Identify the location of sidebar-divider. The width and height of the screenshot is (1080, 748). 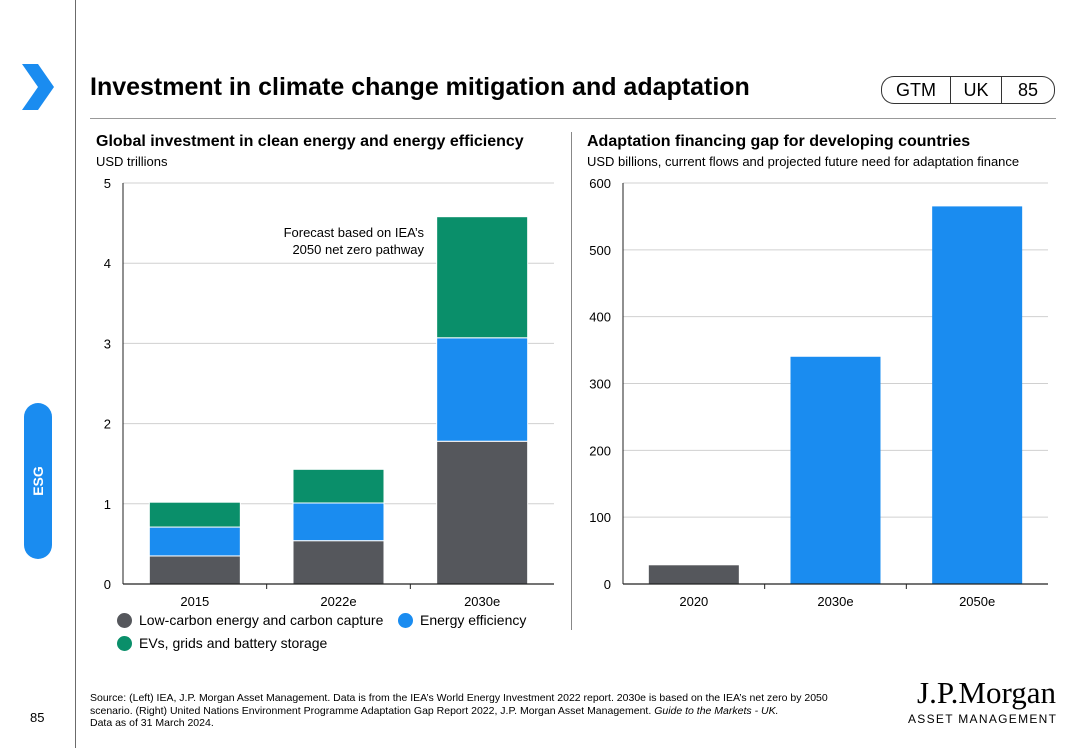
(75, 374).